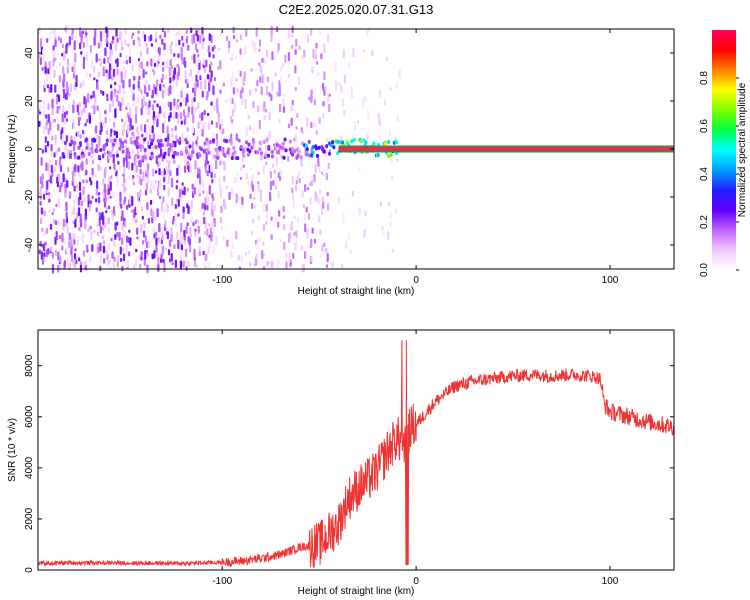 The height and width of the screenshot is (600, 750). Describe the element at coordinates (29, 244) in the screenshot. I see `y-tick-label: -40` at that location.